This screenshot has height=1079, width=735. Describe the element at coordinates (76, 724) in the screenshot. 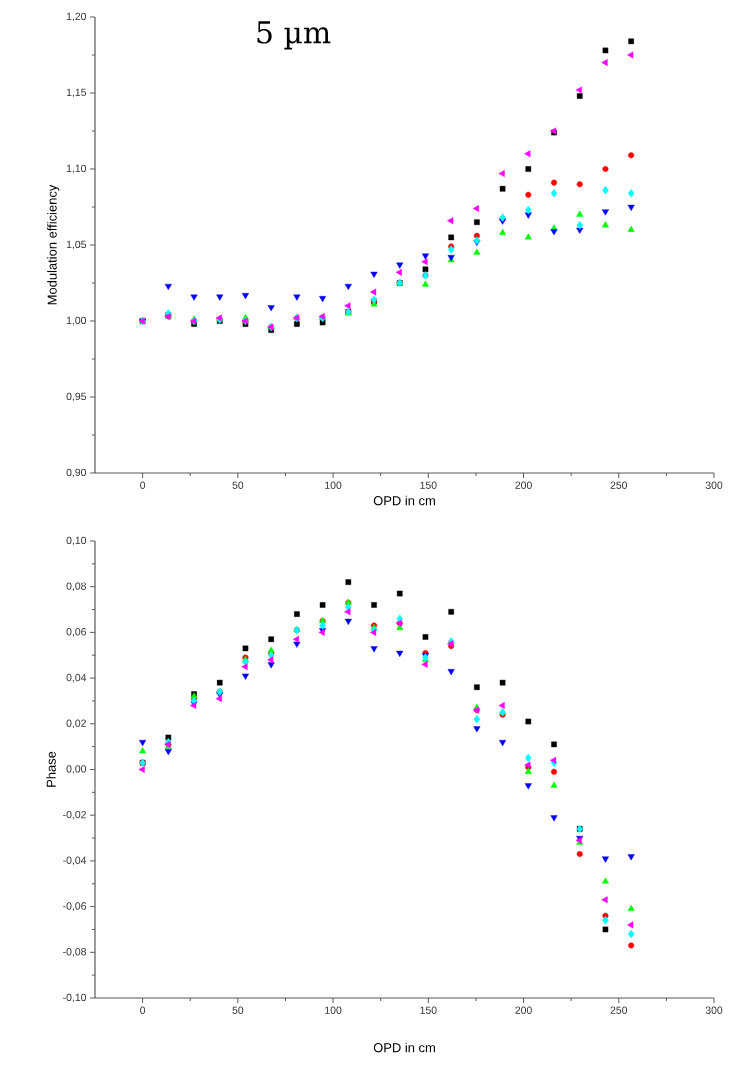

I see `y-tick-label: 0,02` at that location.